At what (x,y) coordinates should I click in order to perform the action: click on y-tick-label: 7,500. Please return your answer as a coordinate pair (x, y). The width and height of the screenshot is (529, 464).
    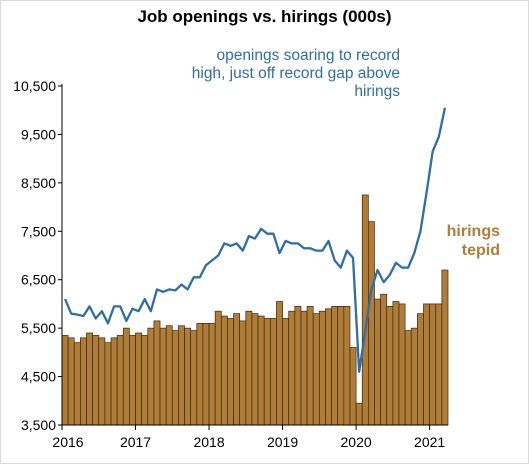
    Looking at the image, I should click on (38, 231).